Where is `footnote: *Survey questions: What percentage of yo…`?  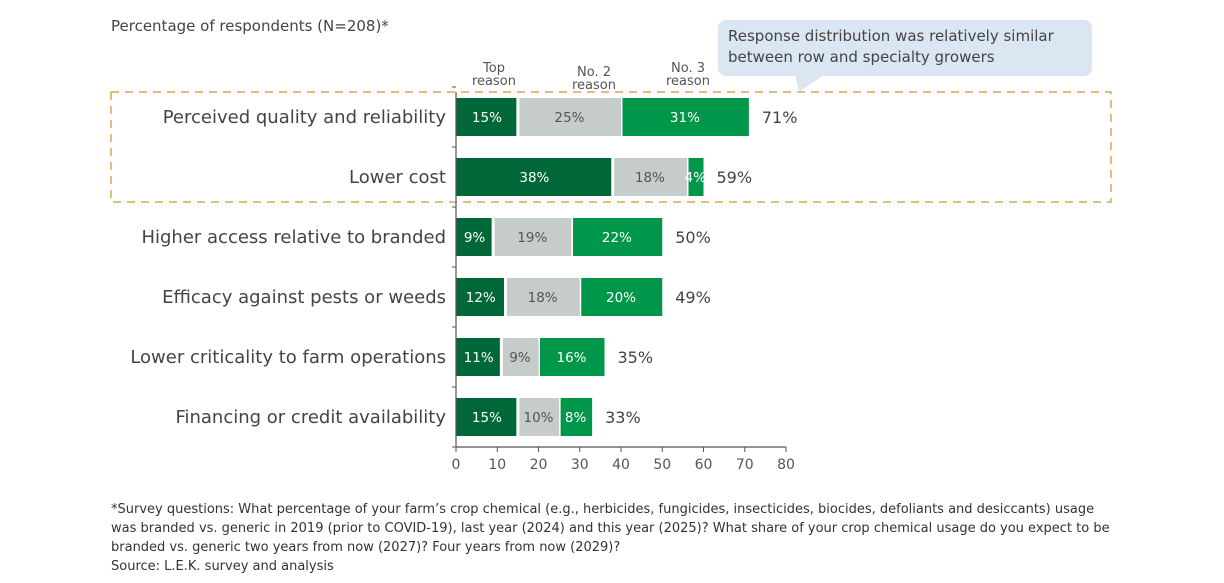 footnote: *Survey questions: What percentage of yo… is located at coordinates (610, 528).